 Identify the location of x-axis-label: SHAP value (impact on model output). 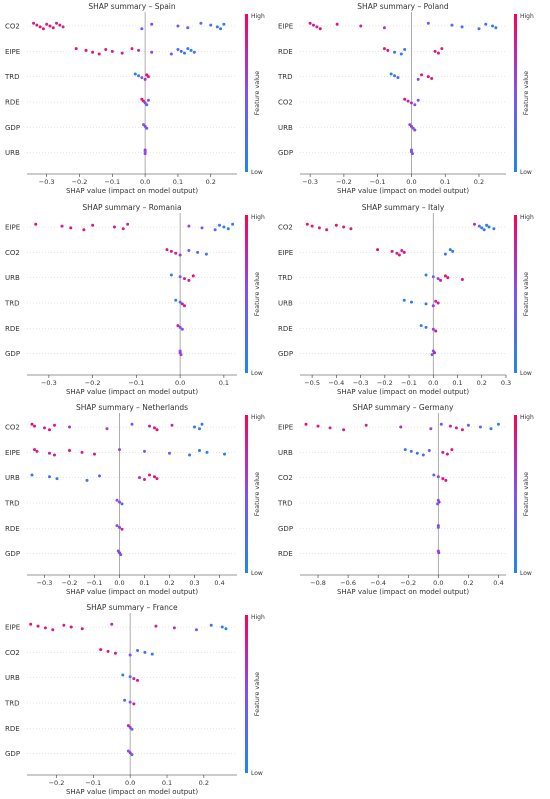
(403, 392).